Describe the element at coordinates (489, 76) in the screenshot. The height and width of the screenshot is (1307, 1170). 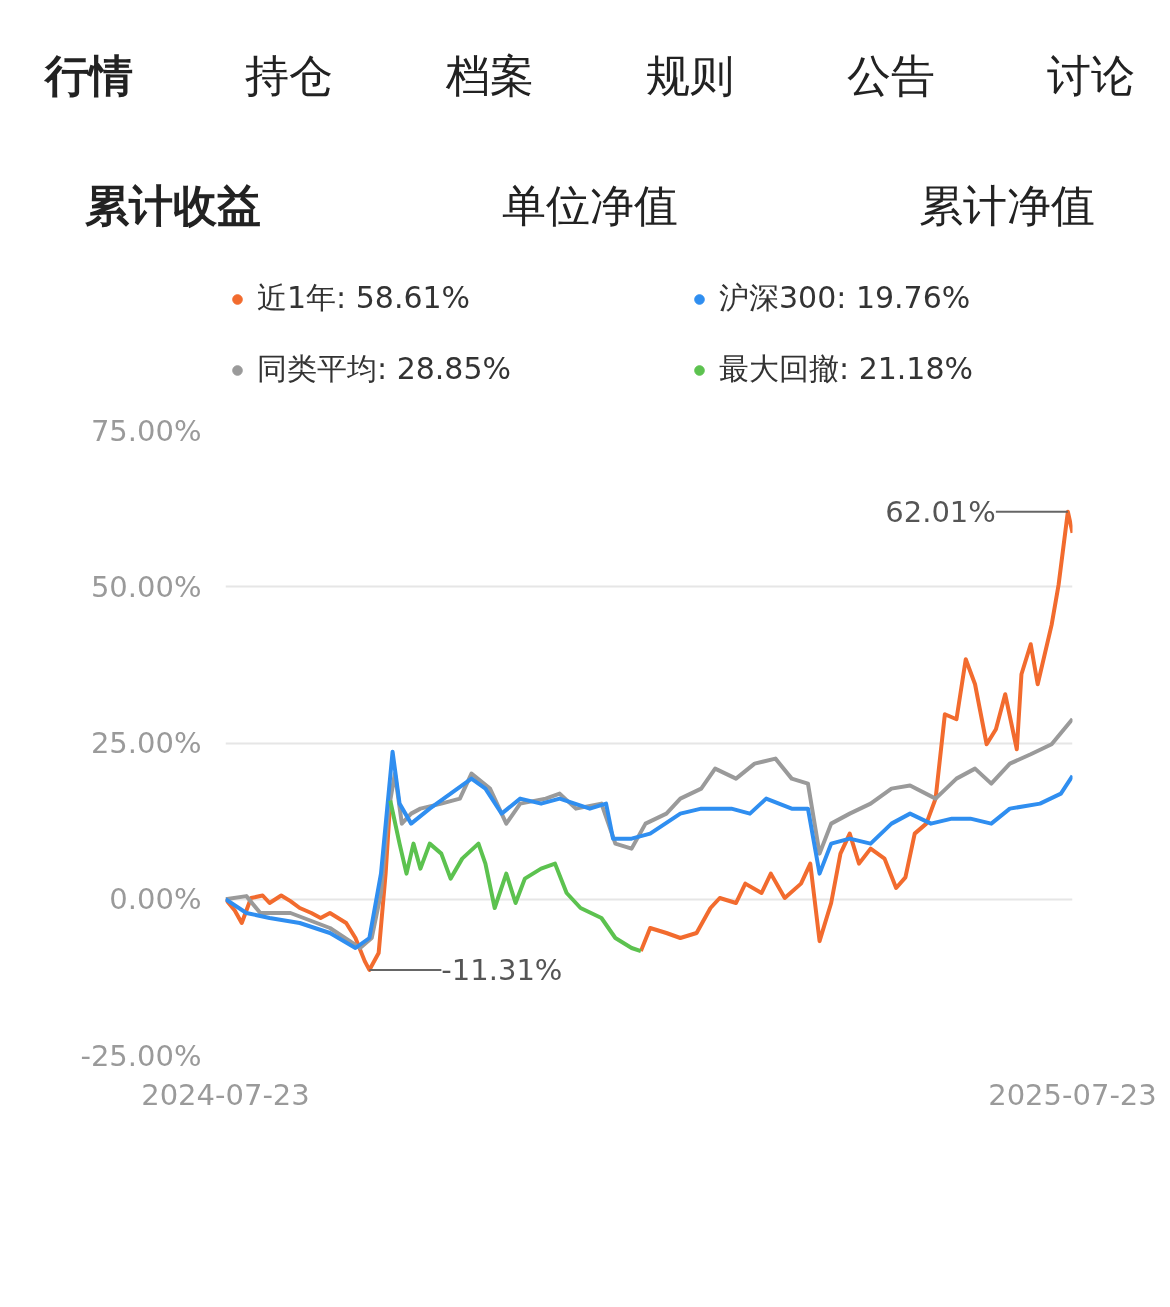
I see `text: 档案` at that location.